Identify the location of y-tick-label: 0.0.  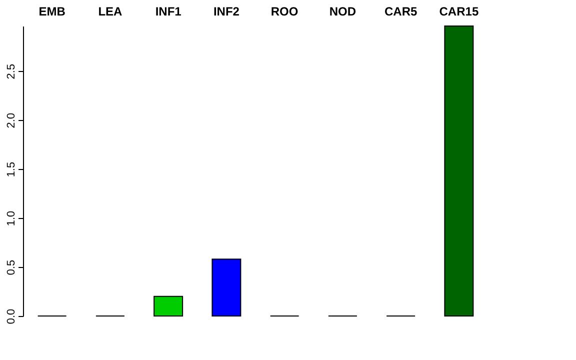
(12, 316).